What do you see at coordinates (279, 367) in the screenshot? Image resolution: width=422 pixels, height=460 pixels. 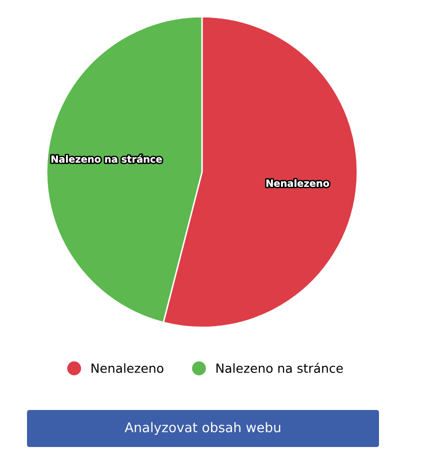 I see `legend-label: Nalezeno na stránce` at bounding box center [279, 367].